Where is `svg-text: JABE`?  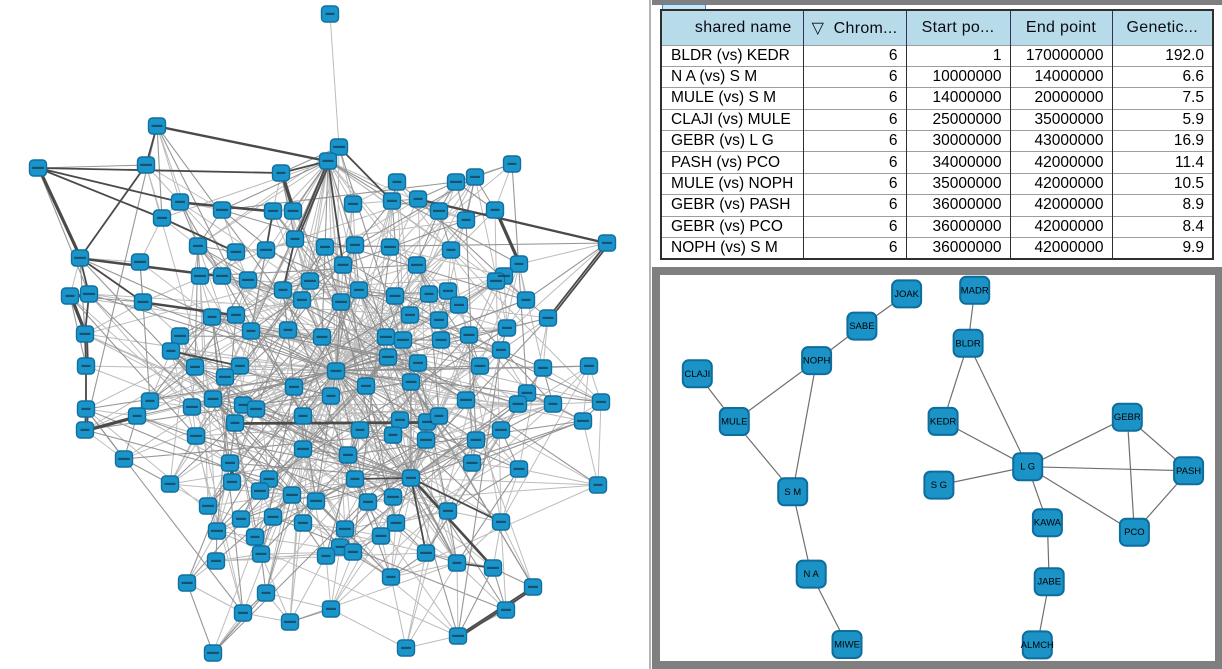 svg-text: JABE is located at coordinates (1049, 582).